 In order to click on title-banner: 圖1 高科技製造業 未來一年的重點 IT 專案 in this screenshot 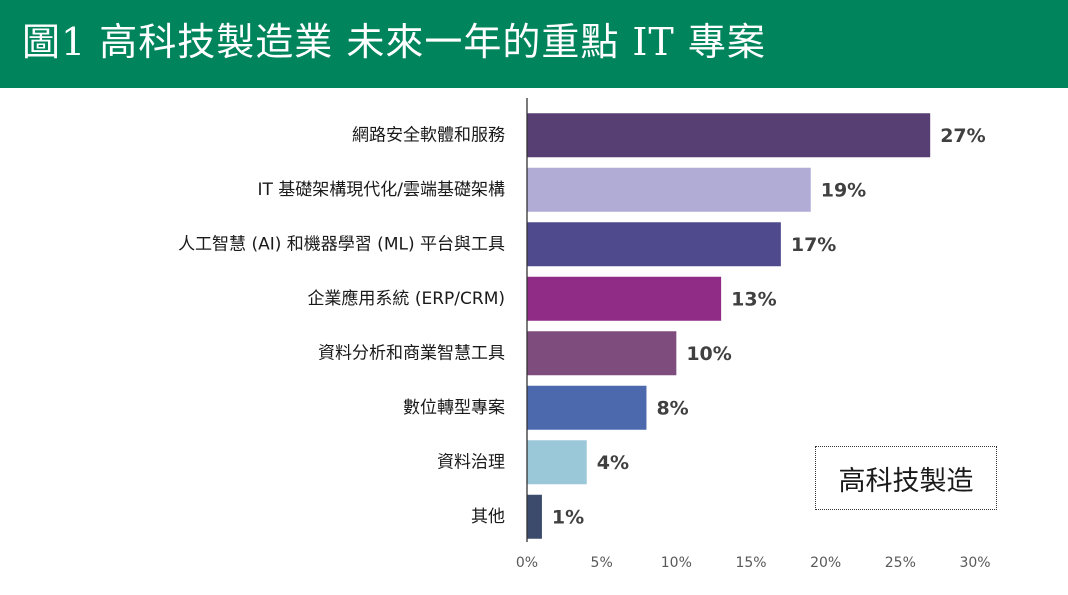, I will do `click(534, 44)`.